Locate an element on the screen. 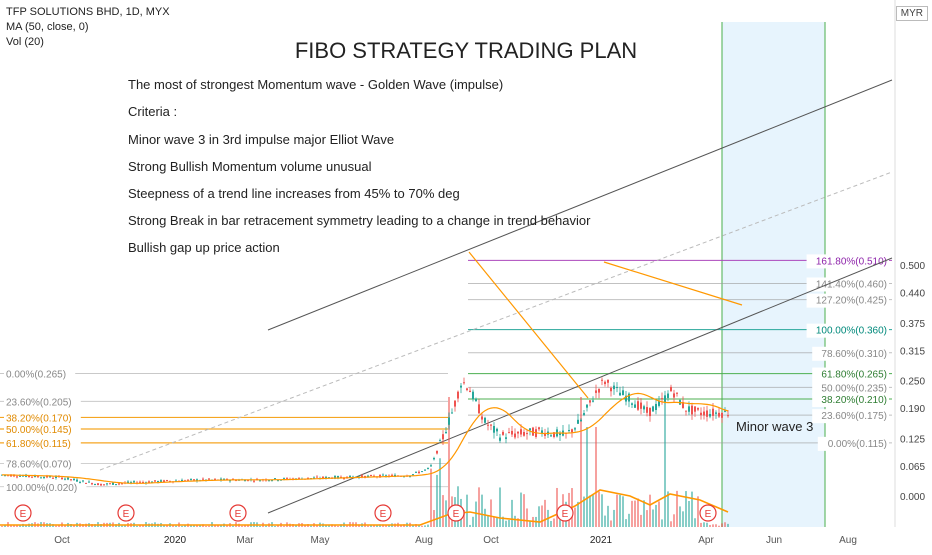  time-tick-label: Aug is located at coordinates (848, 540).